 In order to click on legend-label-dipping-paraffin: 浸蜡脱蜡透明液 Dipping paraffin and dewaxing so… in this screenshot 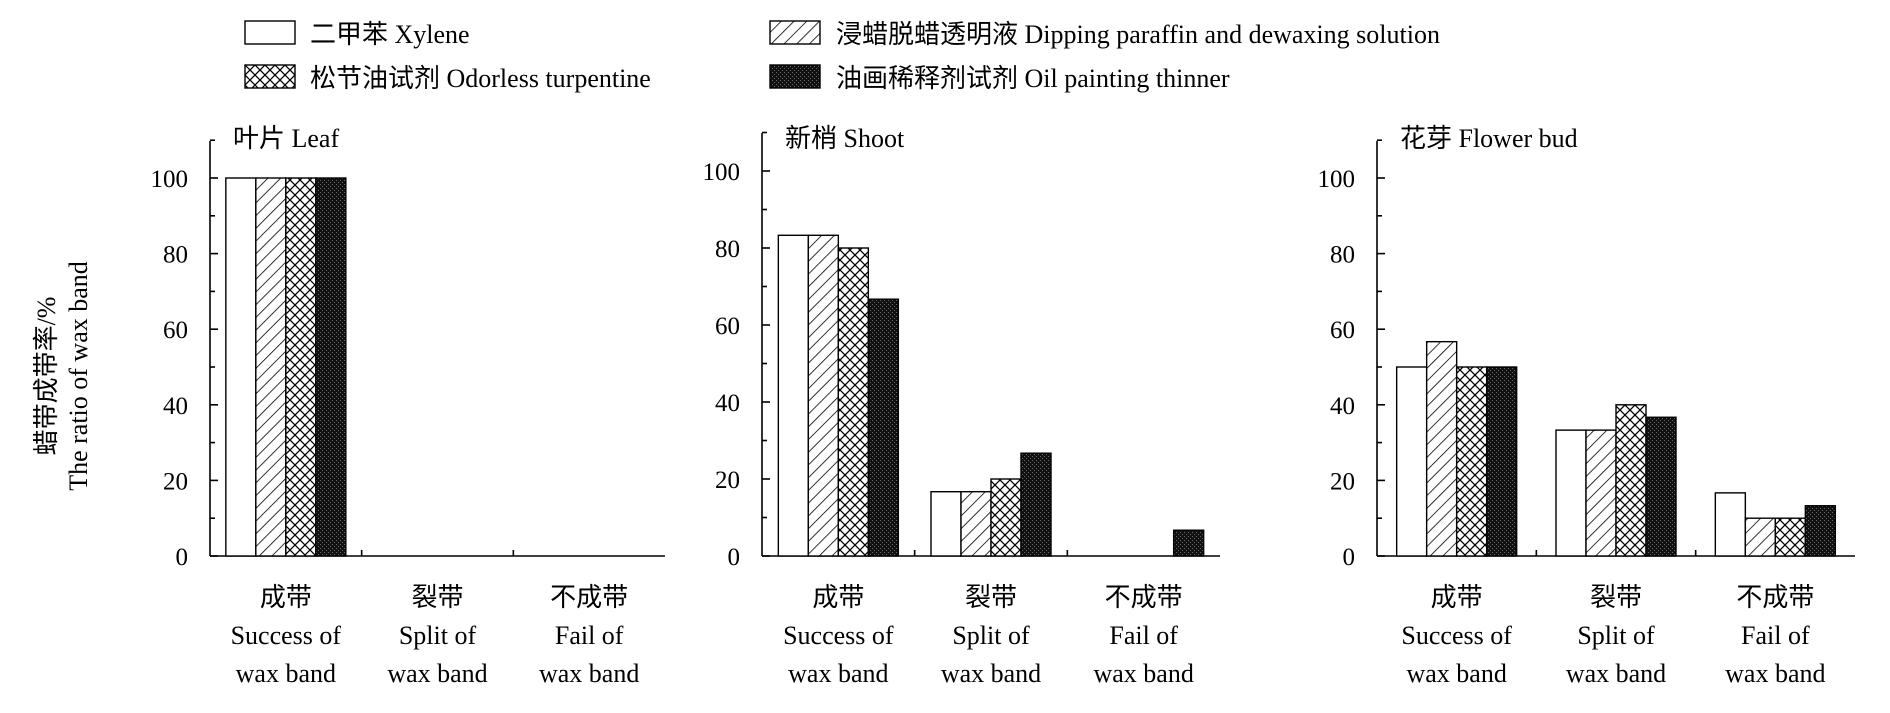, I will do `click(1138, 34)`.